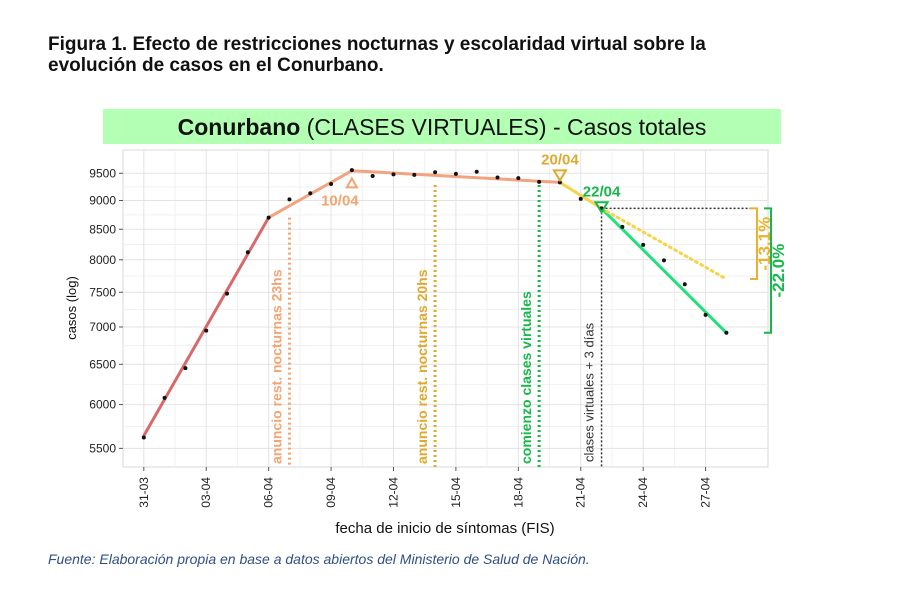  I want to click on event-label: clases virtuales + 3 días, so click(589, 392).